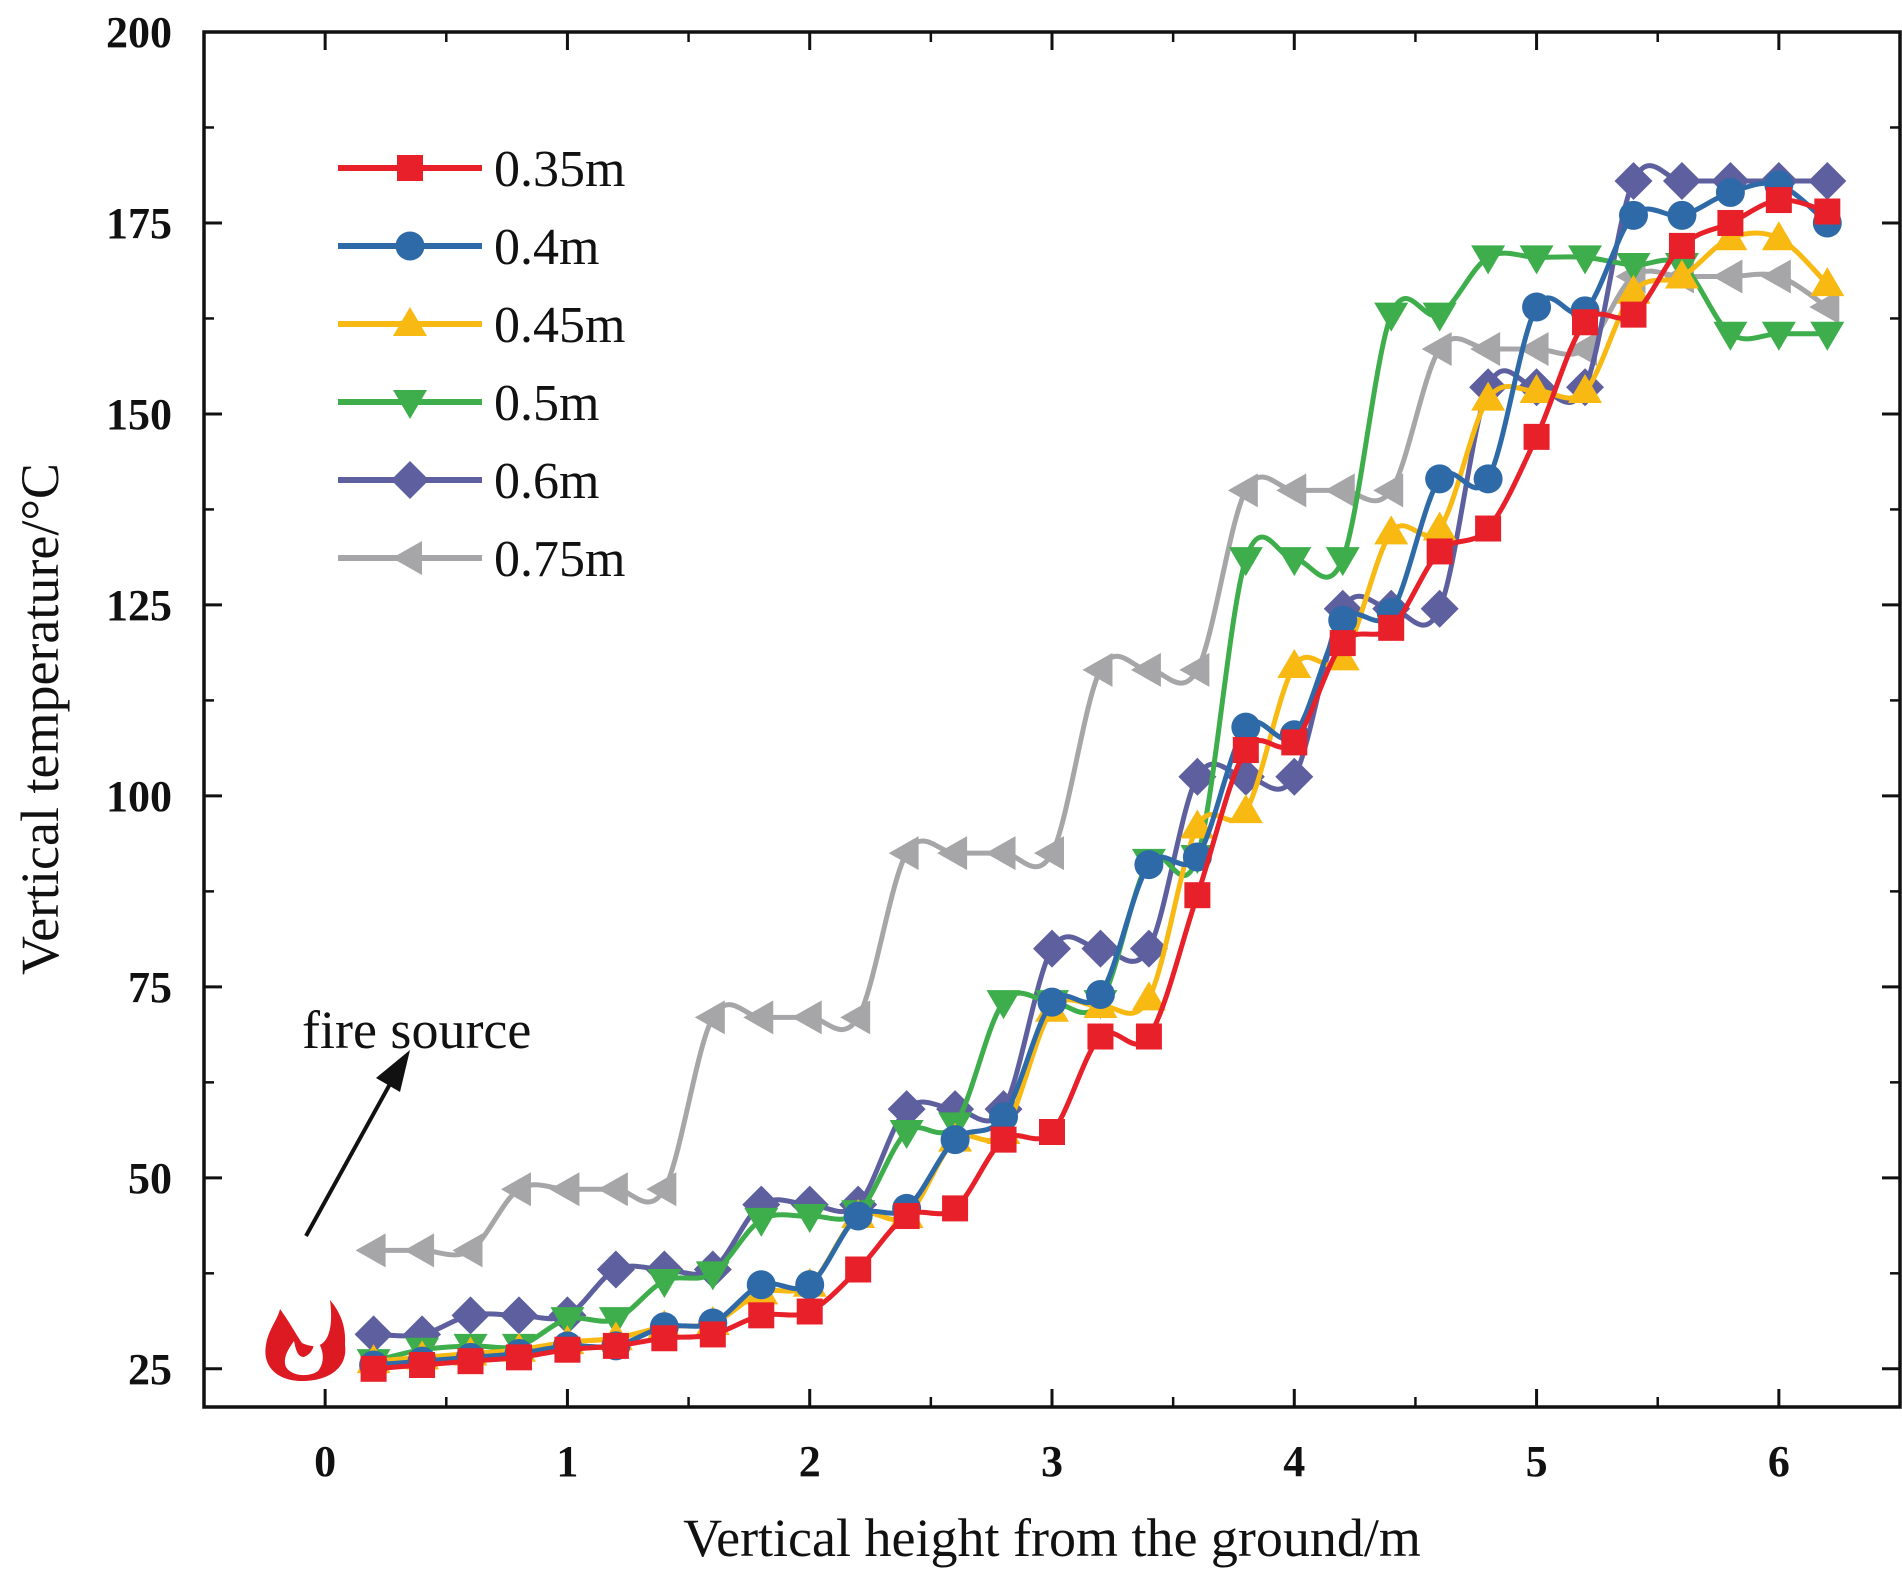 The height and width of the screenshot is (1573, 1902). I want to click on y-tick-label: 150, so click(139, 414).